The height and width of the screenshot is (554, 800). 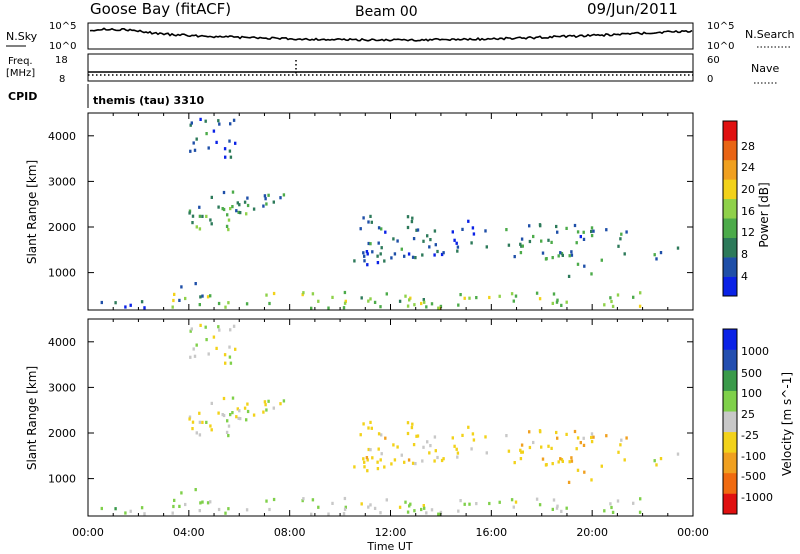 What do you see at coordinates (62, 479) in the screenshot?
I see `velocity-y-tick-label: 1000` at bounding box center [62, 479].